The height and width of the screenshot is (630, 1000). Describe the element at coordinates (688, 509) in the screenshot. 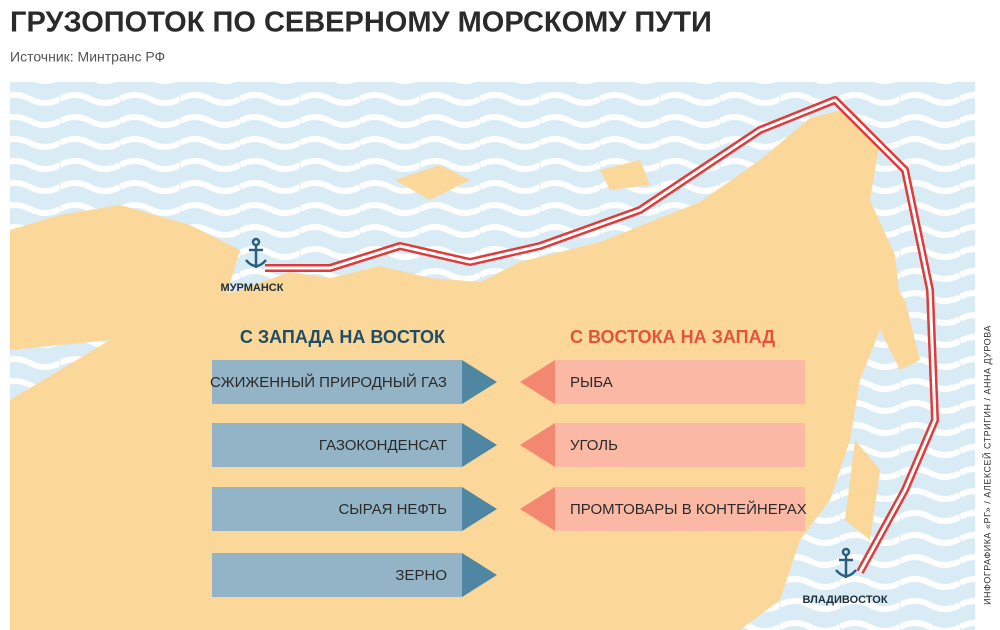

I see `cargo-label: ПРОМТОВАРЫ В КОНТЕЙНЕРАХ` at that location.